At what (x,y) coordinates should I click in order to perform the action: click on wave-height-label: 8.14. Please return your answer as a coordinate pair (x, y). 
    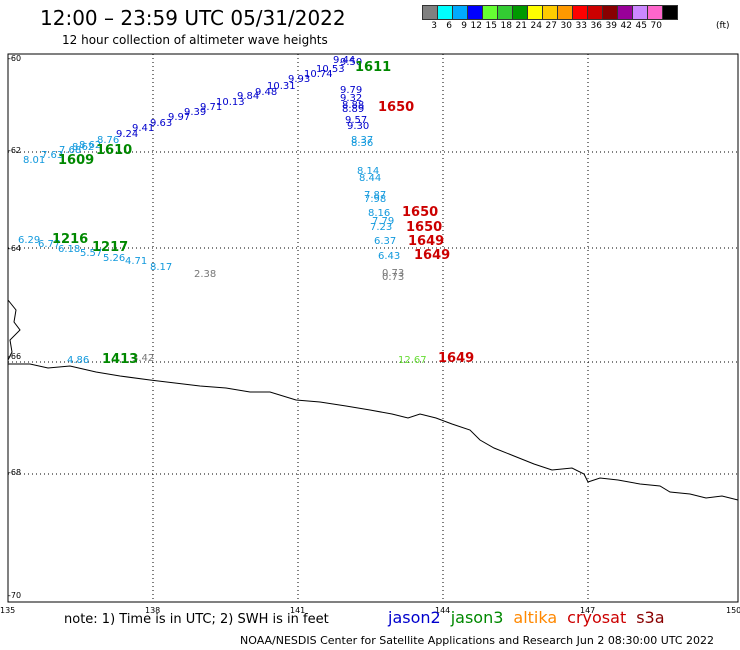
    Looking at the image, I should click on (368, 171).